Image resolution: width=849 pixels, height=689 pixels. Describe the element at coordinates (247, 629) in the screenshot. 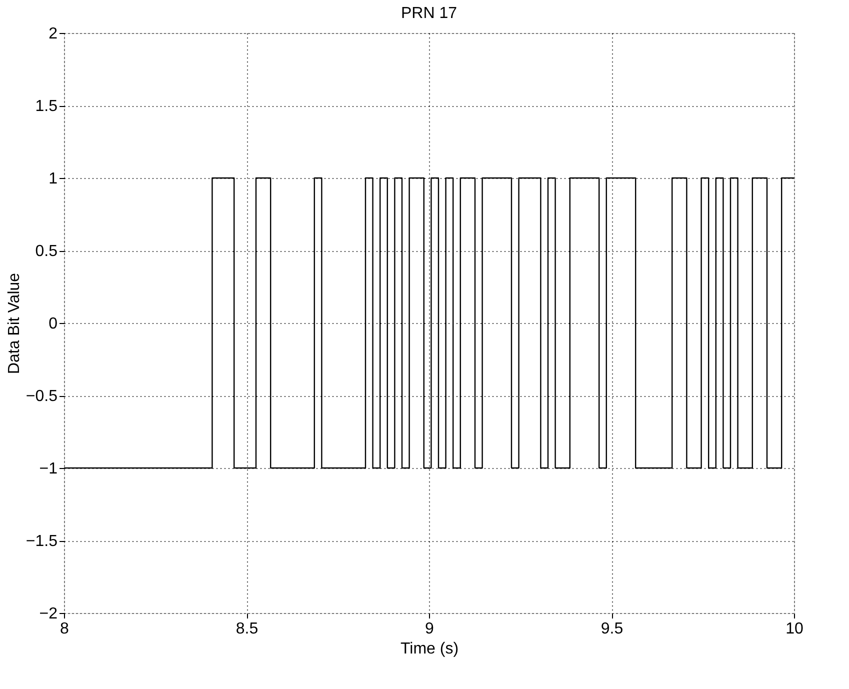

I see `x-tick-label: 8.5` at that location.